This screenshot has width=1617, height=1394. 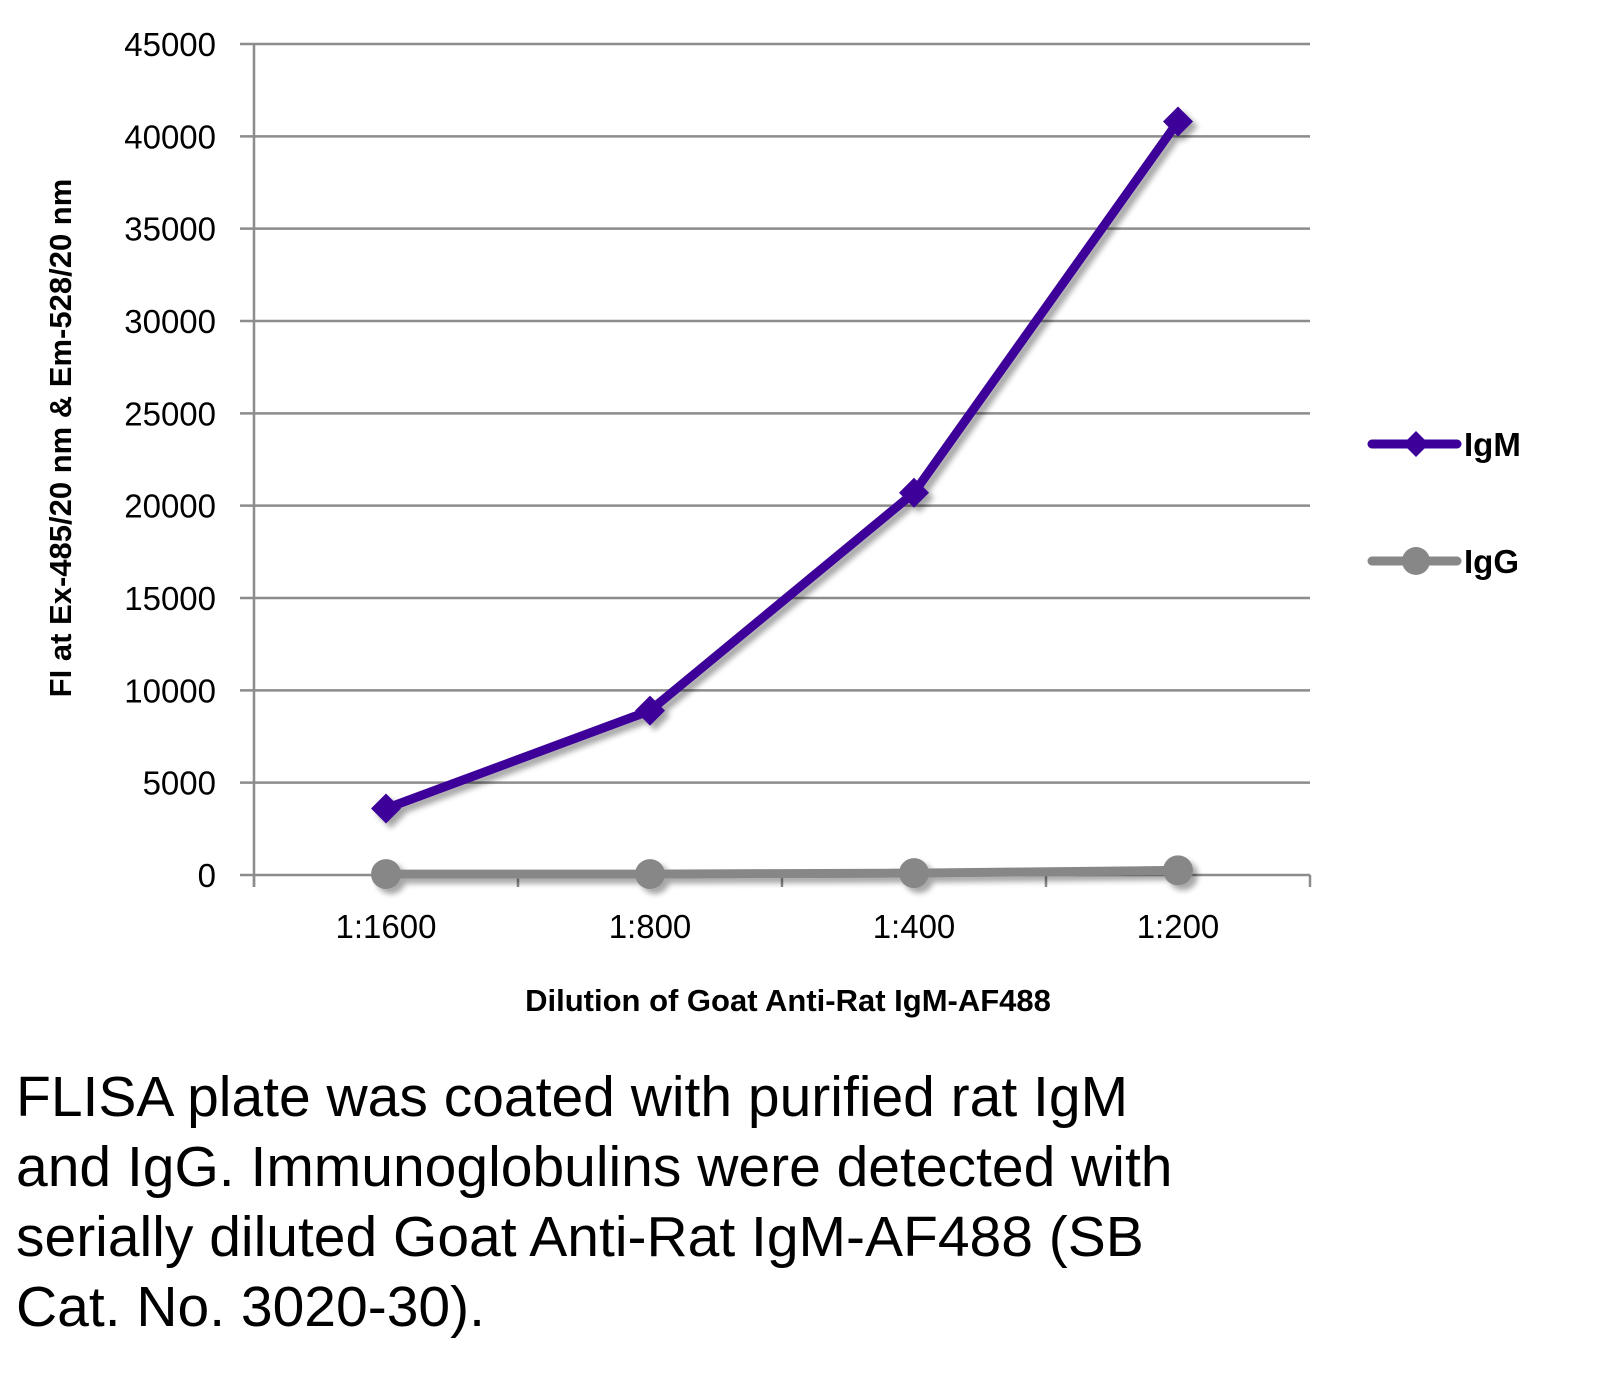 What do you see at coordinates (170, 690) in the screenshot?
I see `y-tick-label: 10000` at bounding box center [170, 690].